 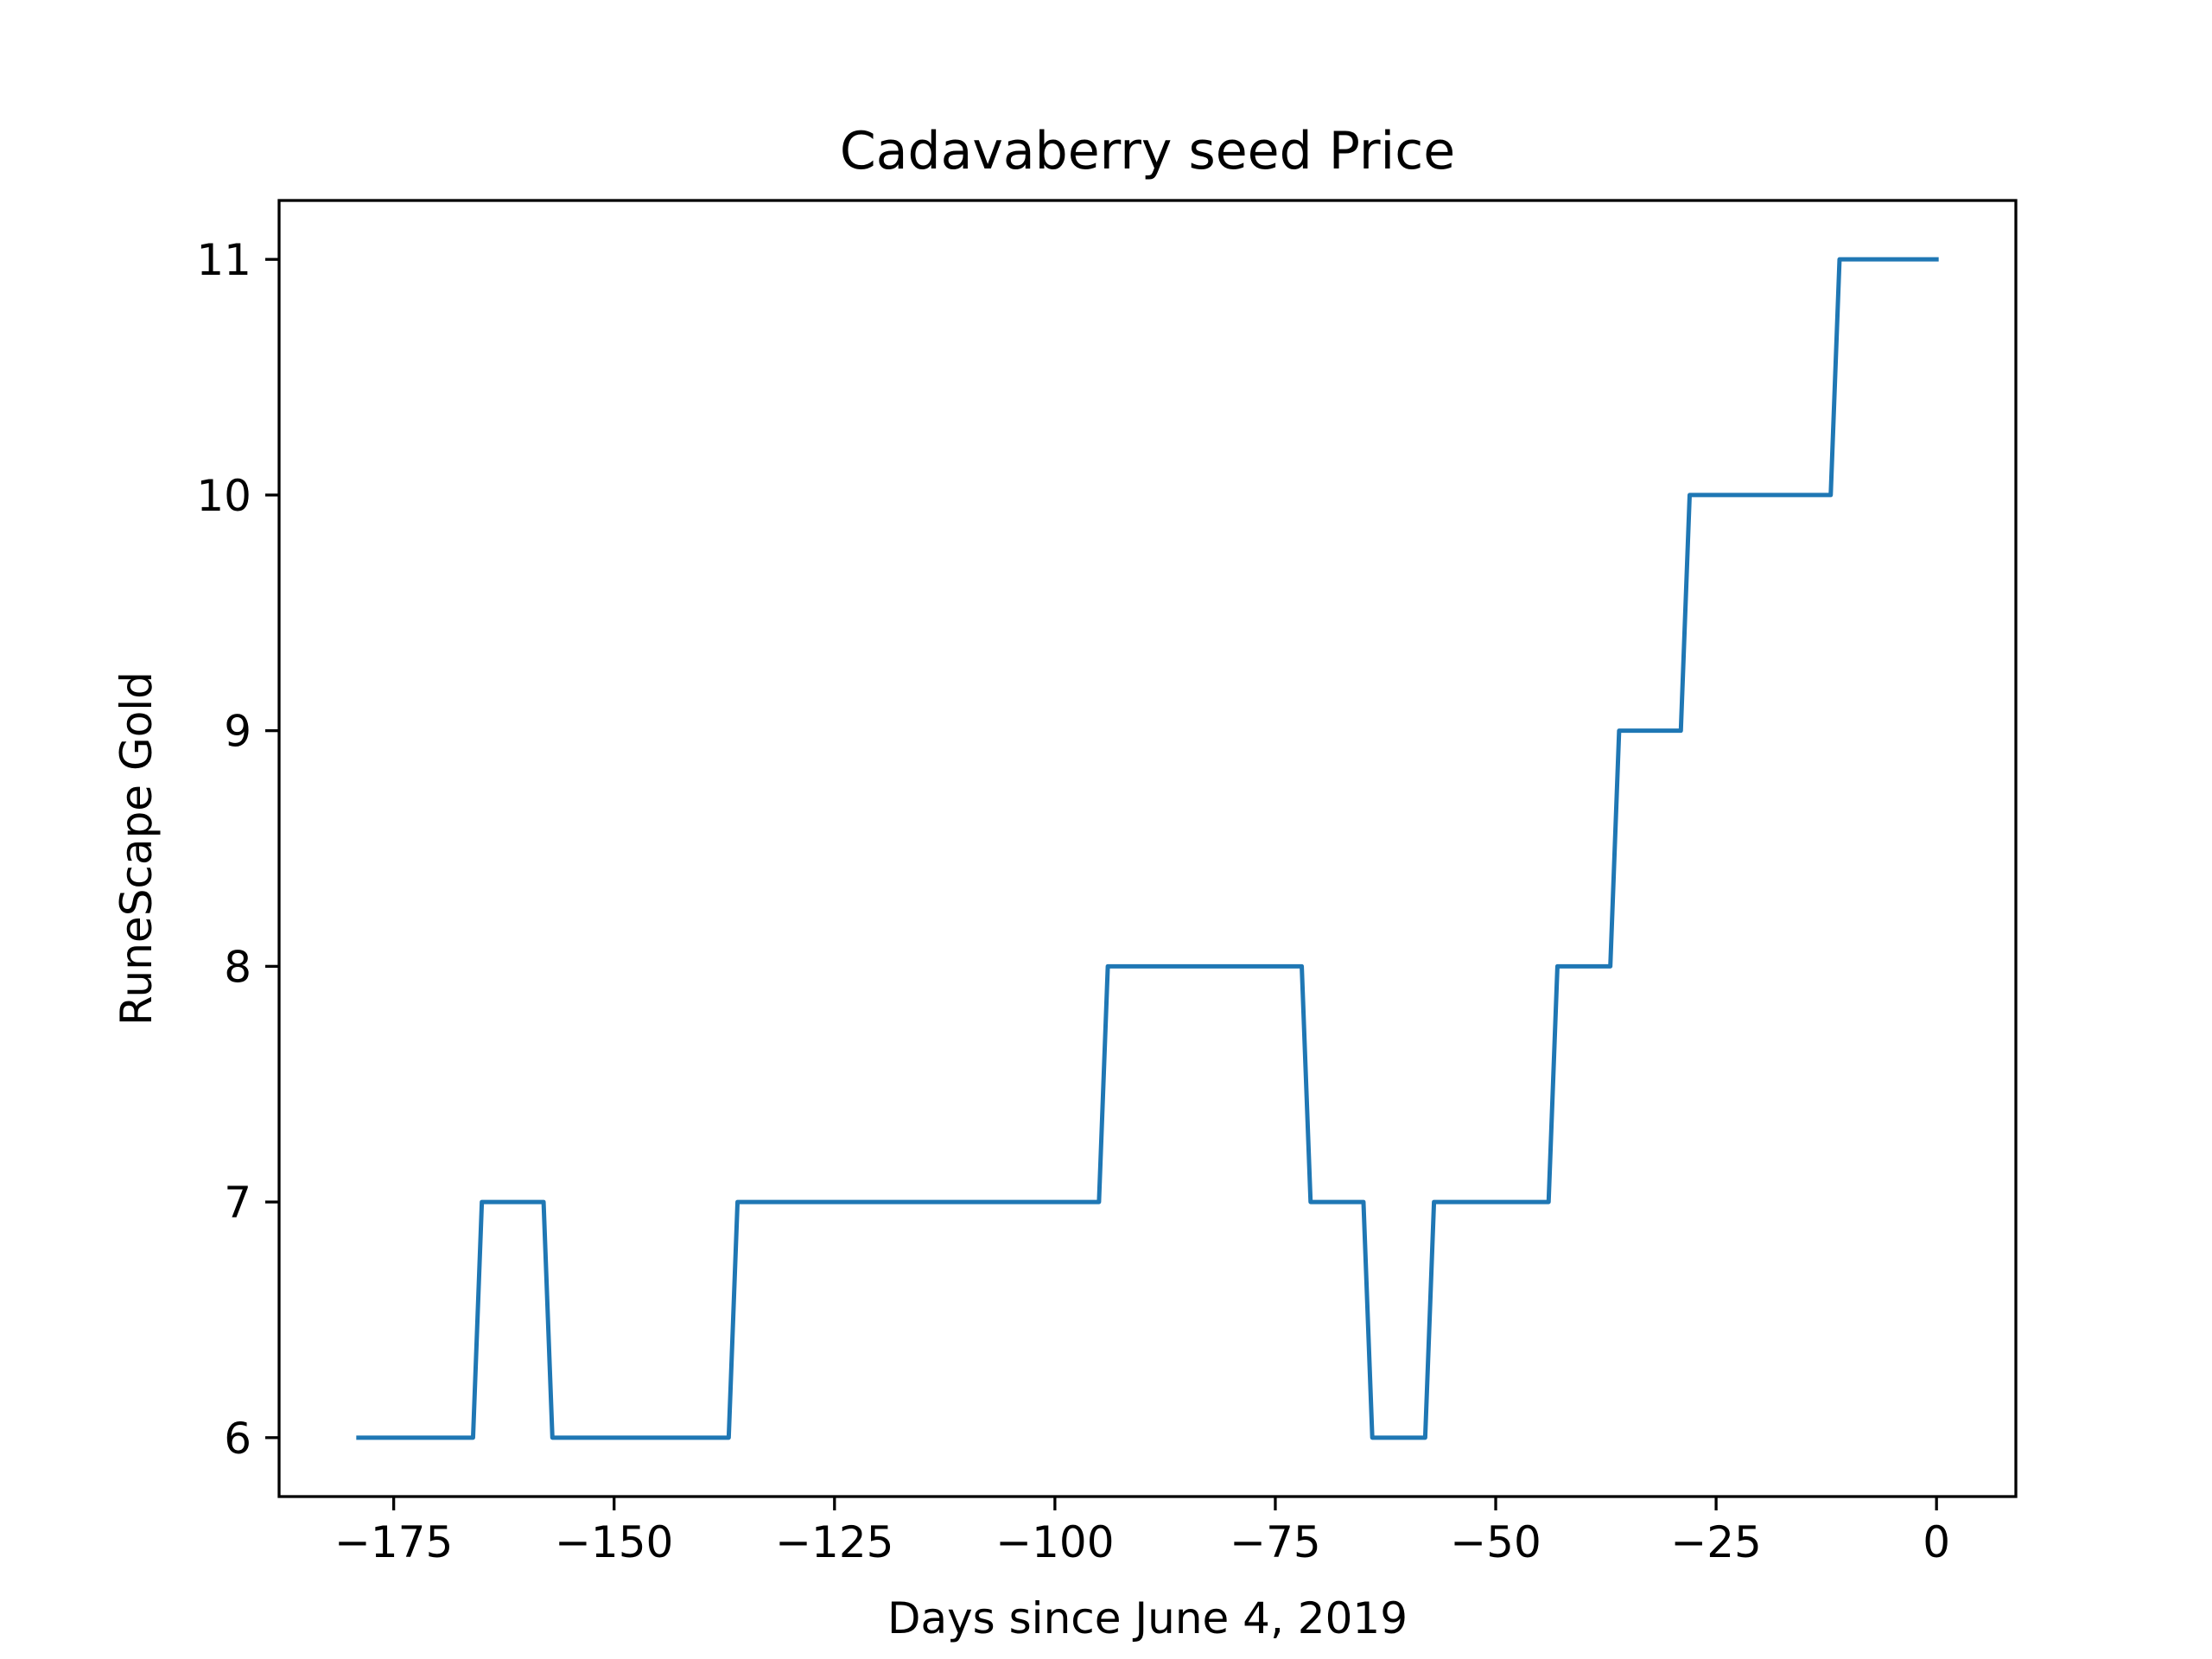 What do you see at coordinates (223, 496) in the screenshot?
I see `y-tick-label: 10` at bounding box center [223, 496].